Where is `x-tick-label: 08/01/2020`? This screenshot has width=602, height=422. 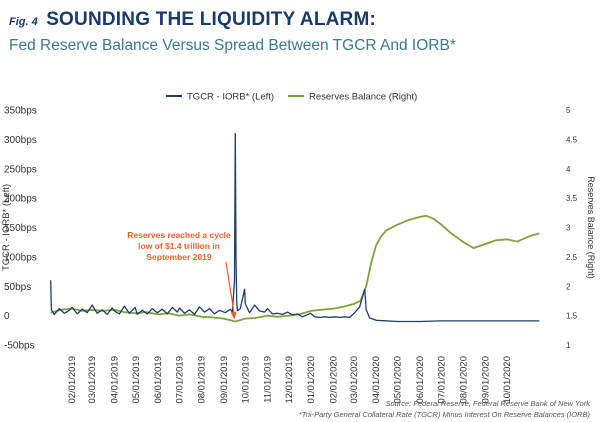
x-tick-label: 08/01/2020 is located at coordinates (463, 380).